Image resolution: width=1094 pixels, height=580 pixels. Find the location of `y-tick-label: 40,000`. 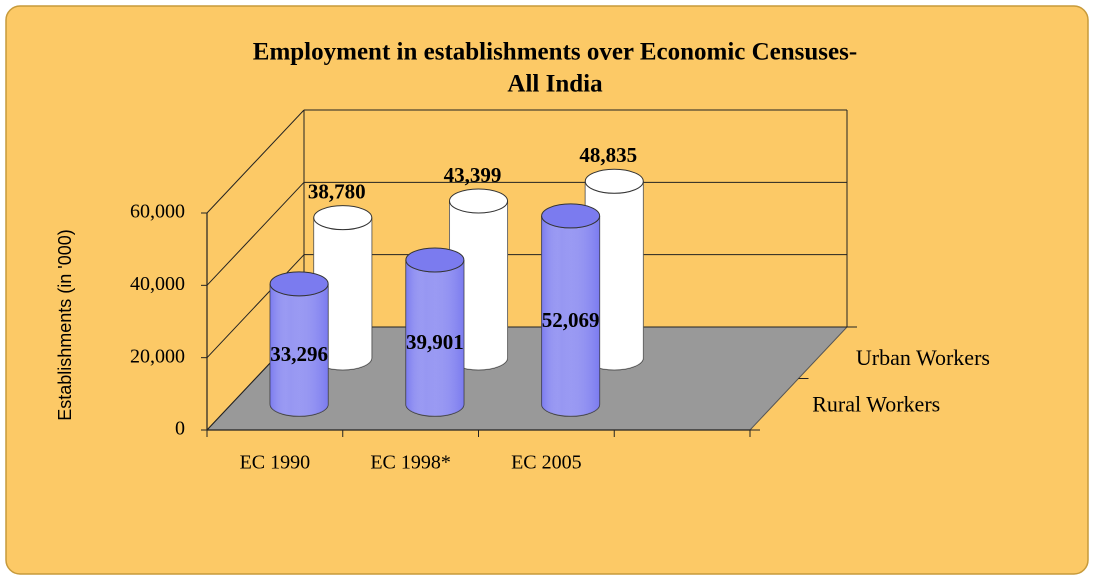

y-tick-label: 40,000 is located at coordinates (157, 284).